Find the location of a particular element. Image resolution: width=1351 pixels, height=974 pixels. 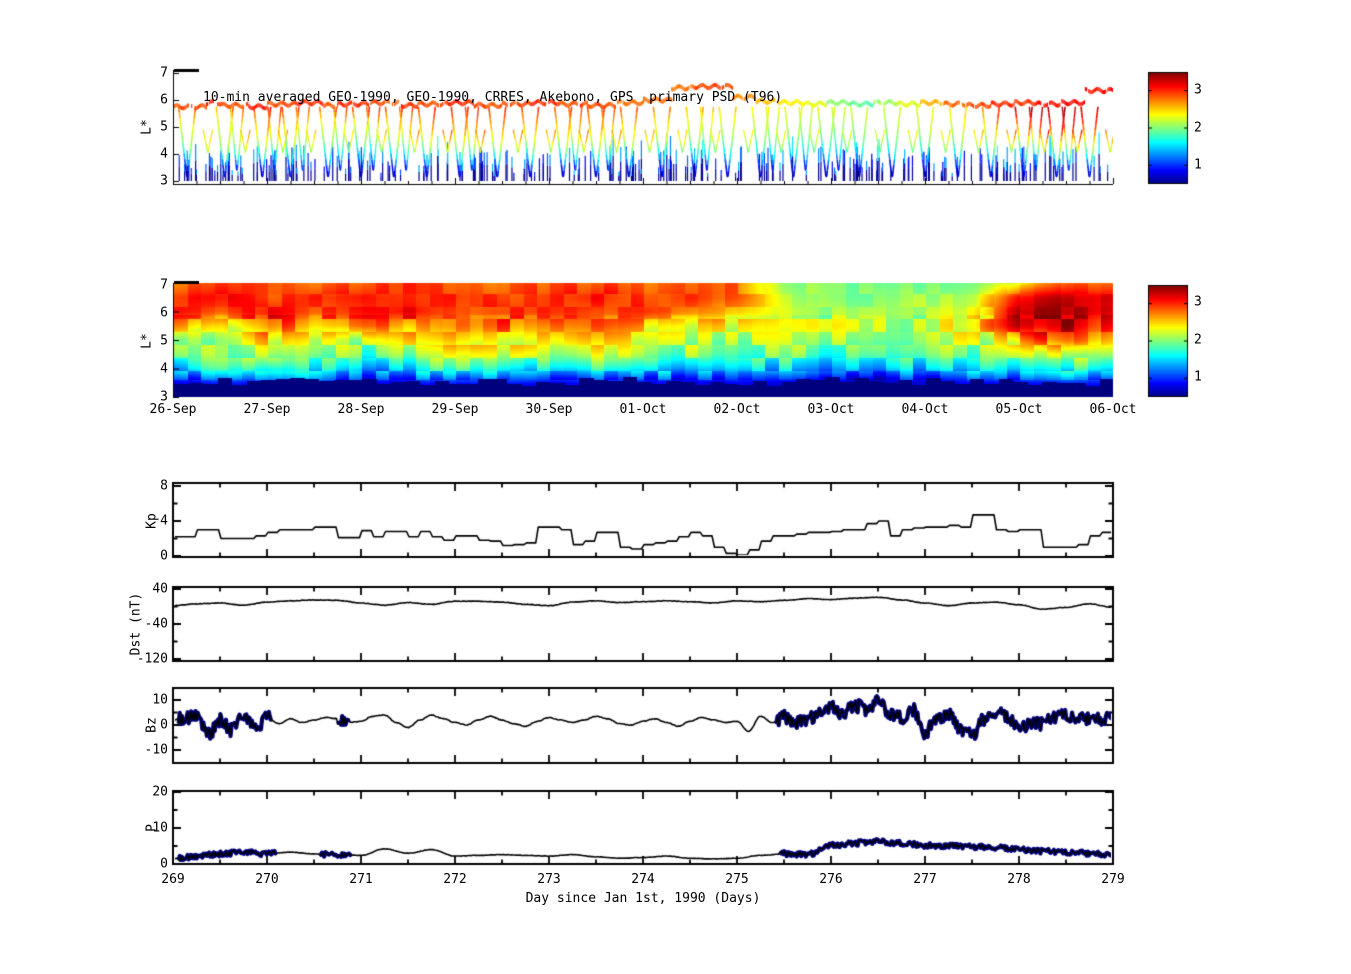

y-axis-label: Bz is located at coordinates (152, 725).